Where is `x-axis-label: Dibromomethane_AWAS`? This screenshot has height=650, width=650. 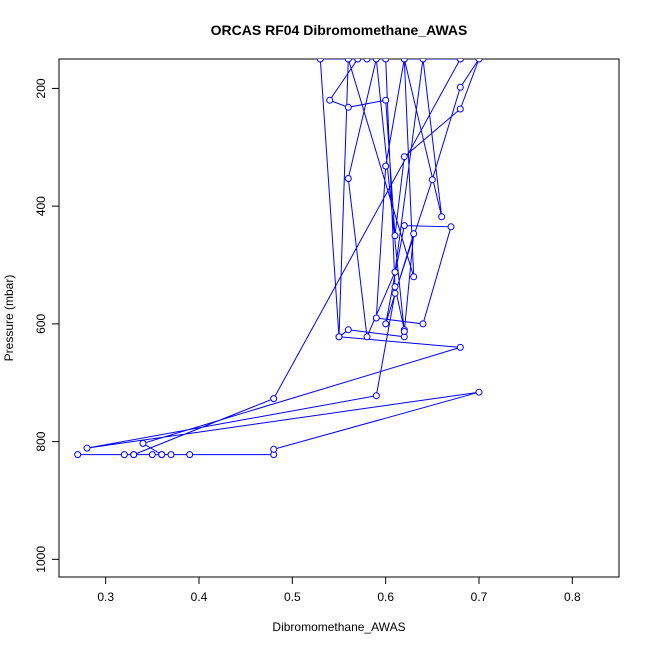 x-axis-label: Dibromomethane_AWAS is located at coordinates (338, 627).